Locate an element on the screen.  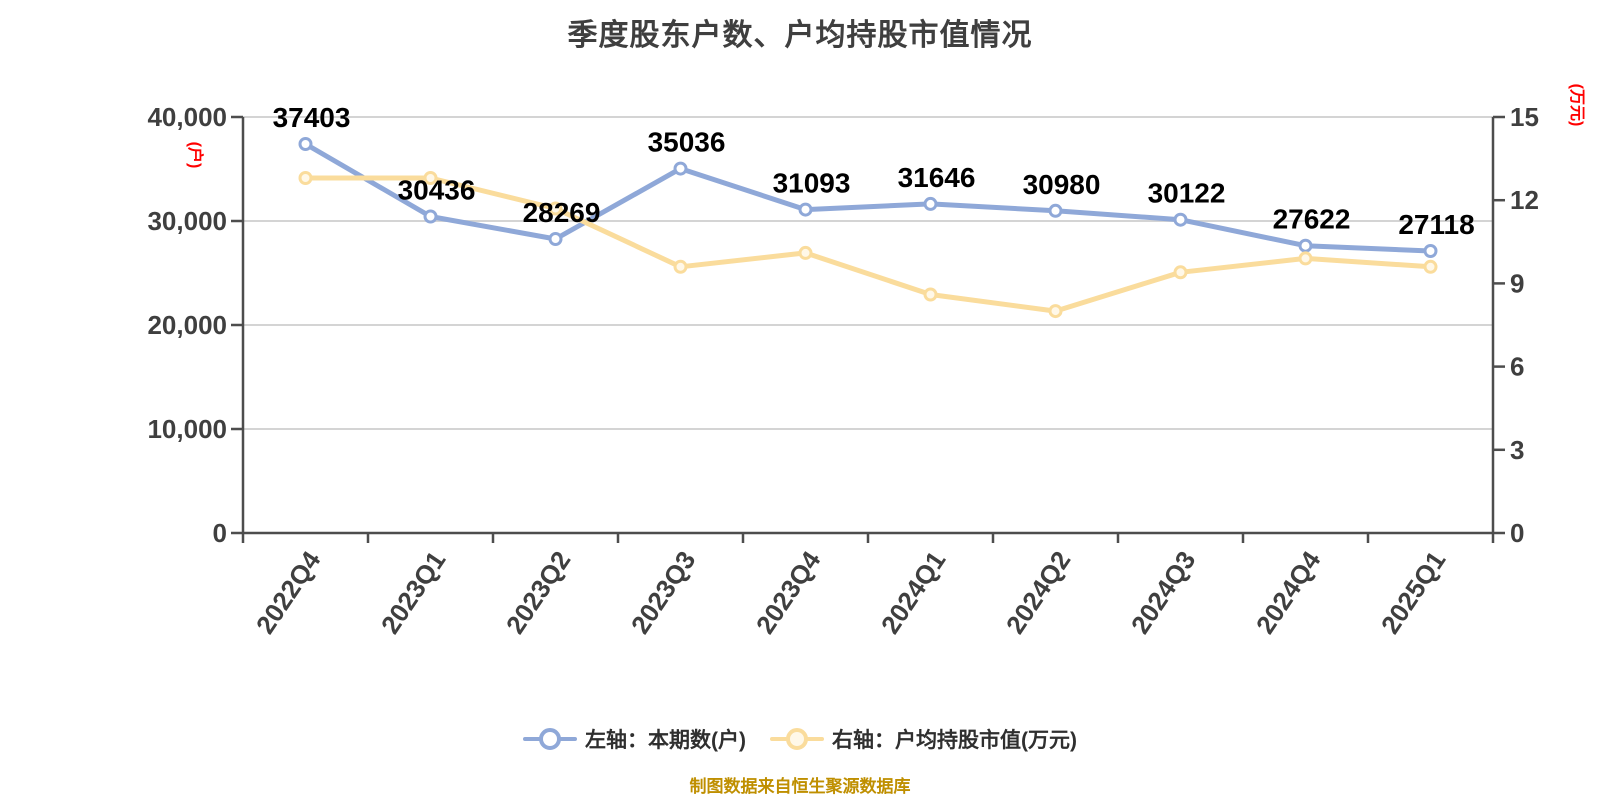
data-label: 30122 is located at coordinates (1187, 193).